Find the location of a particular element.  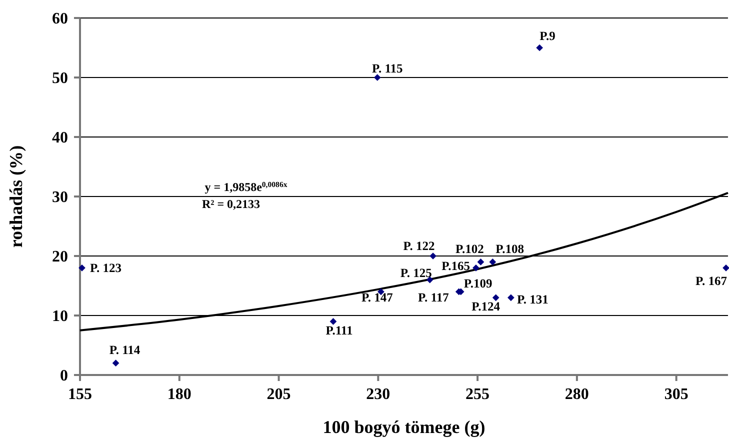

annotation: P. 123 is located at coordinates (106, 267).